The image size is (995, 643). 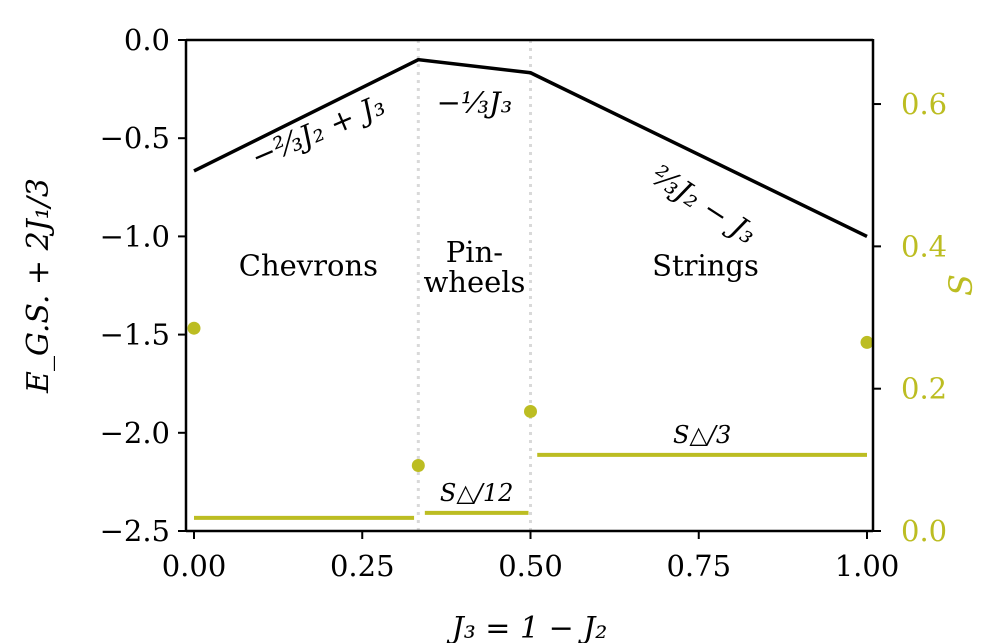 What do you see at coordinates (924, 531) in the screenshot?
I see `y-right-tick-label: 0.0` at bounding box center [924, 531].